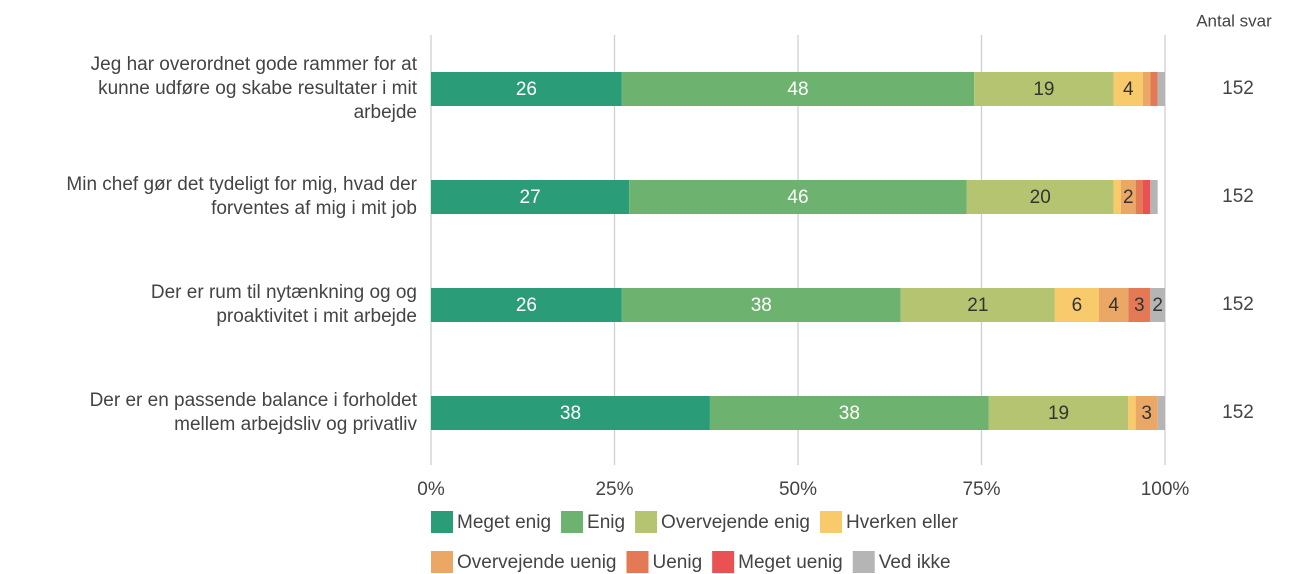 This screenshot has width=1291, height=574. I want to click on data-label: 48, so click(797, 89).